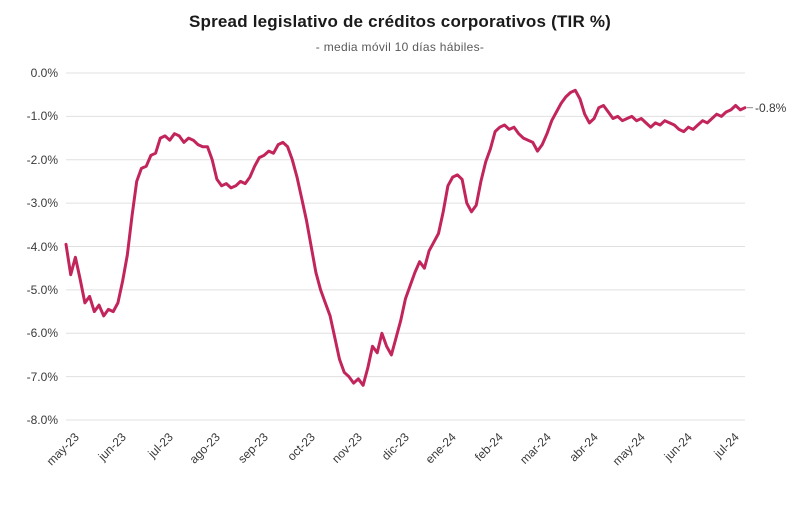 The image size is (800, 505). I want to click on y-tick-label: -7.0%, so click(42, 376).